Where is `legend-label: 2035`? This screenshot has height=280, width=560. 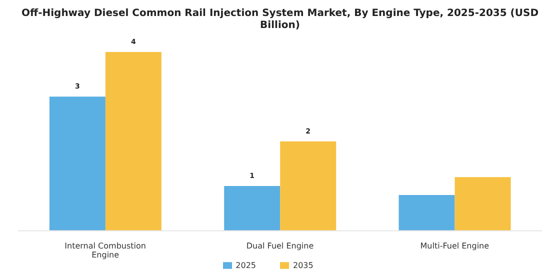 legend-label: 2035 is located at coordinates (303, 265).